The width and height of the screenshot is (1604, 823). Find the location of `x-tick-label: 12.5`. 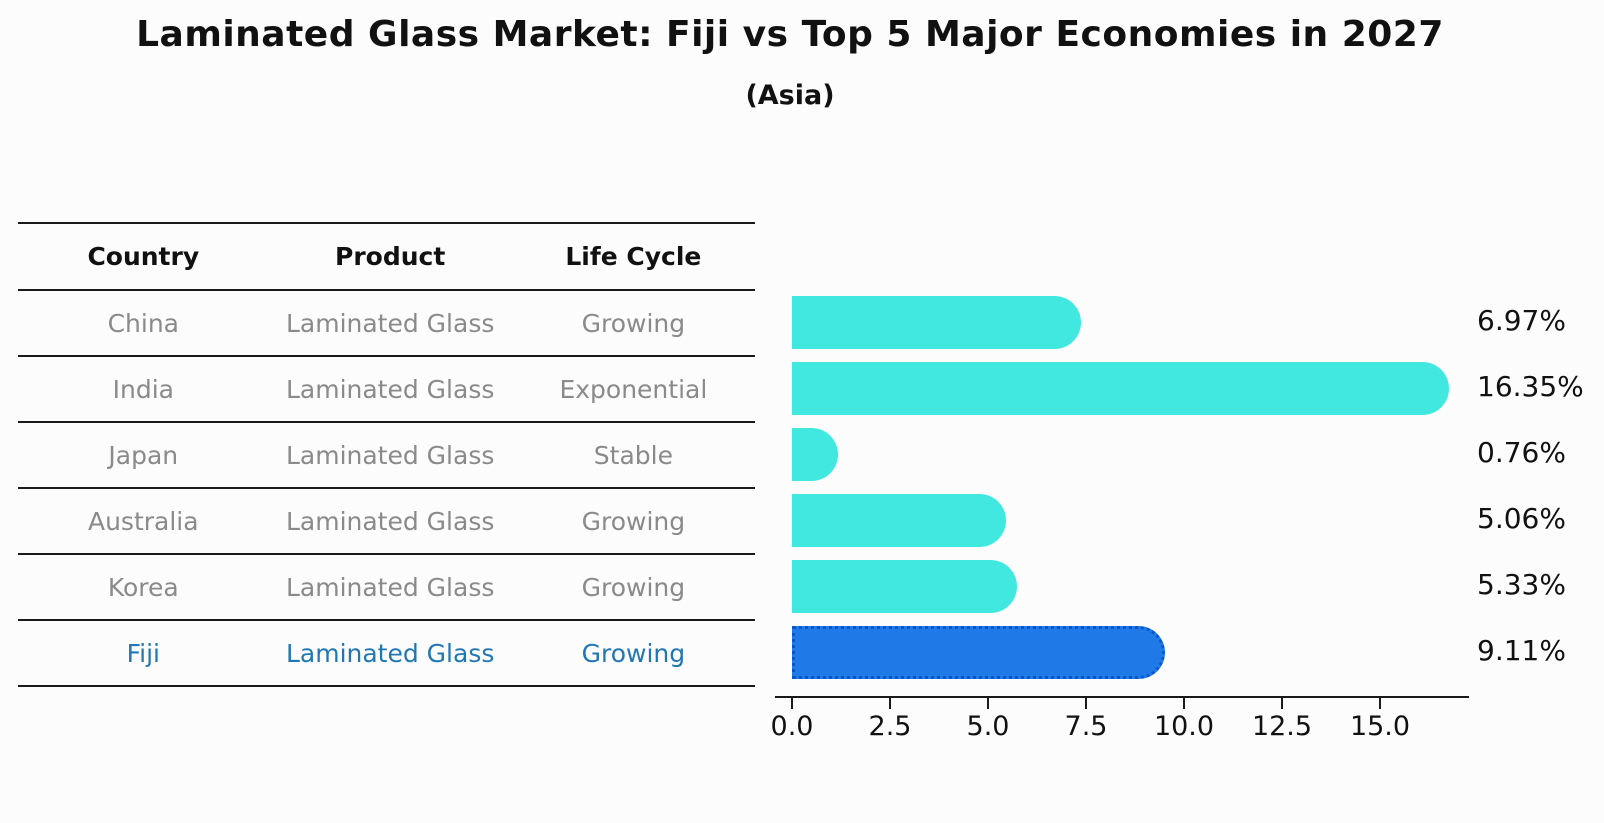

x-tick-label: 12.5 is located at coordinates (1282, 726).